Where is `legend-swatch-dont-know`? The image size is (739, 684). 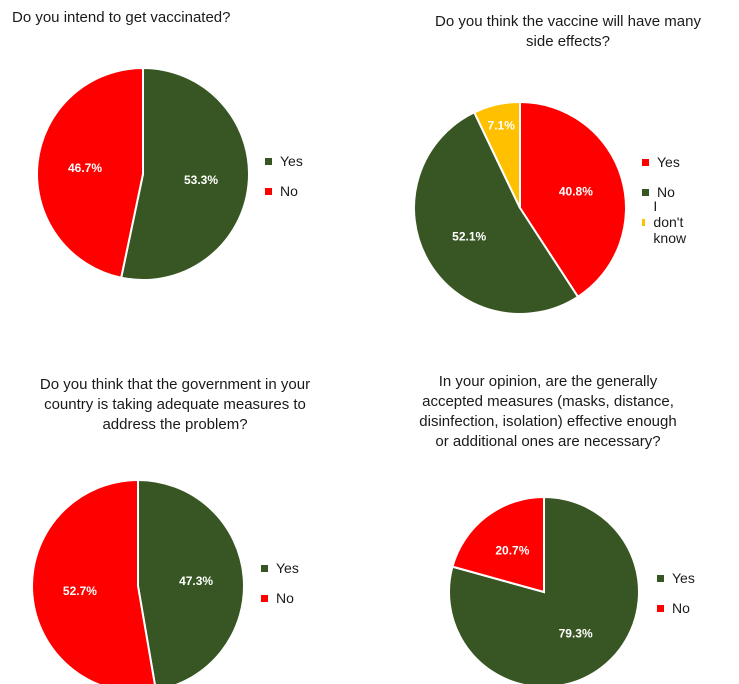
legend-swatch-dont-know is located at coordinates (644, 222).